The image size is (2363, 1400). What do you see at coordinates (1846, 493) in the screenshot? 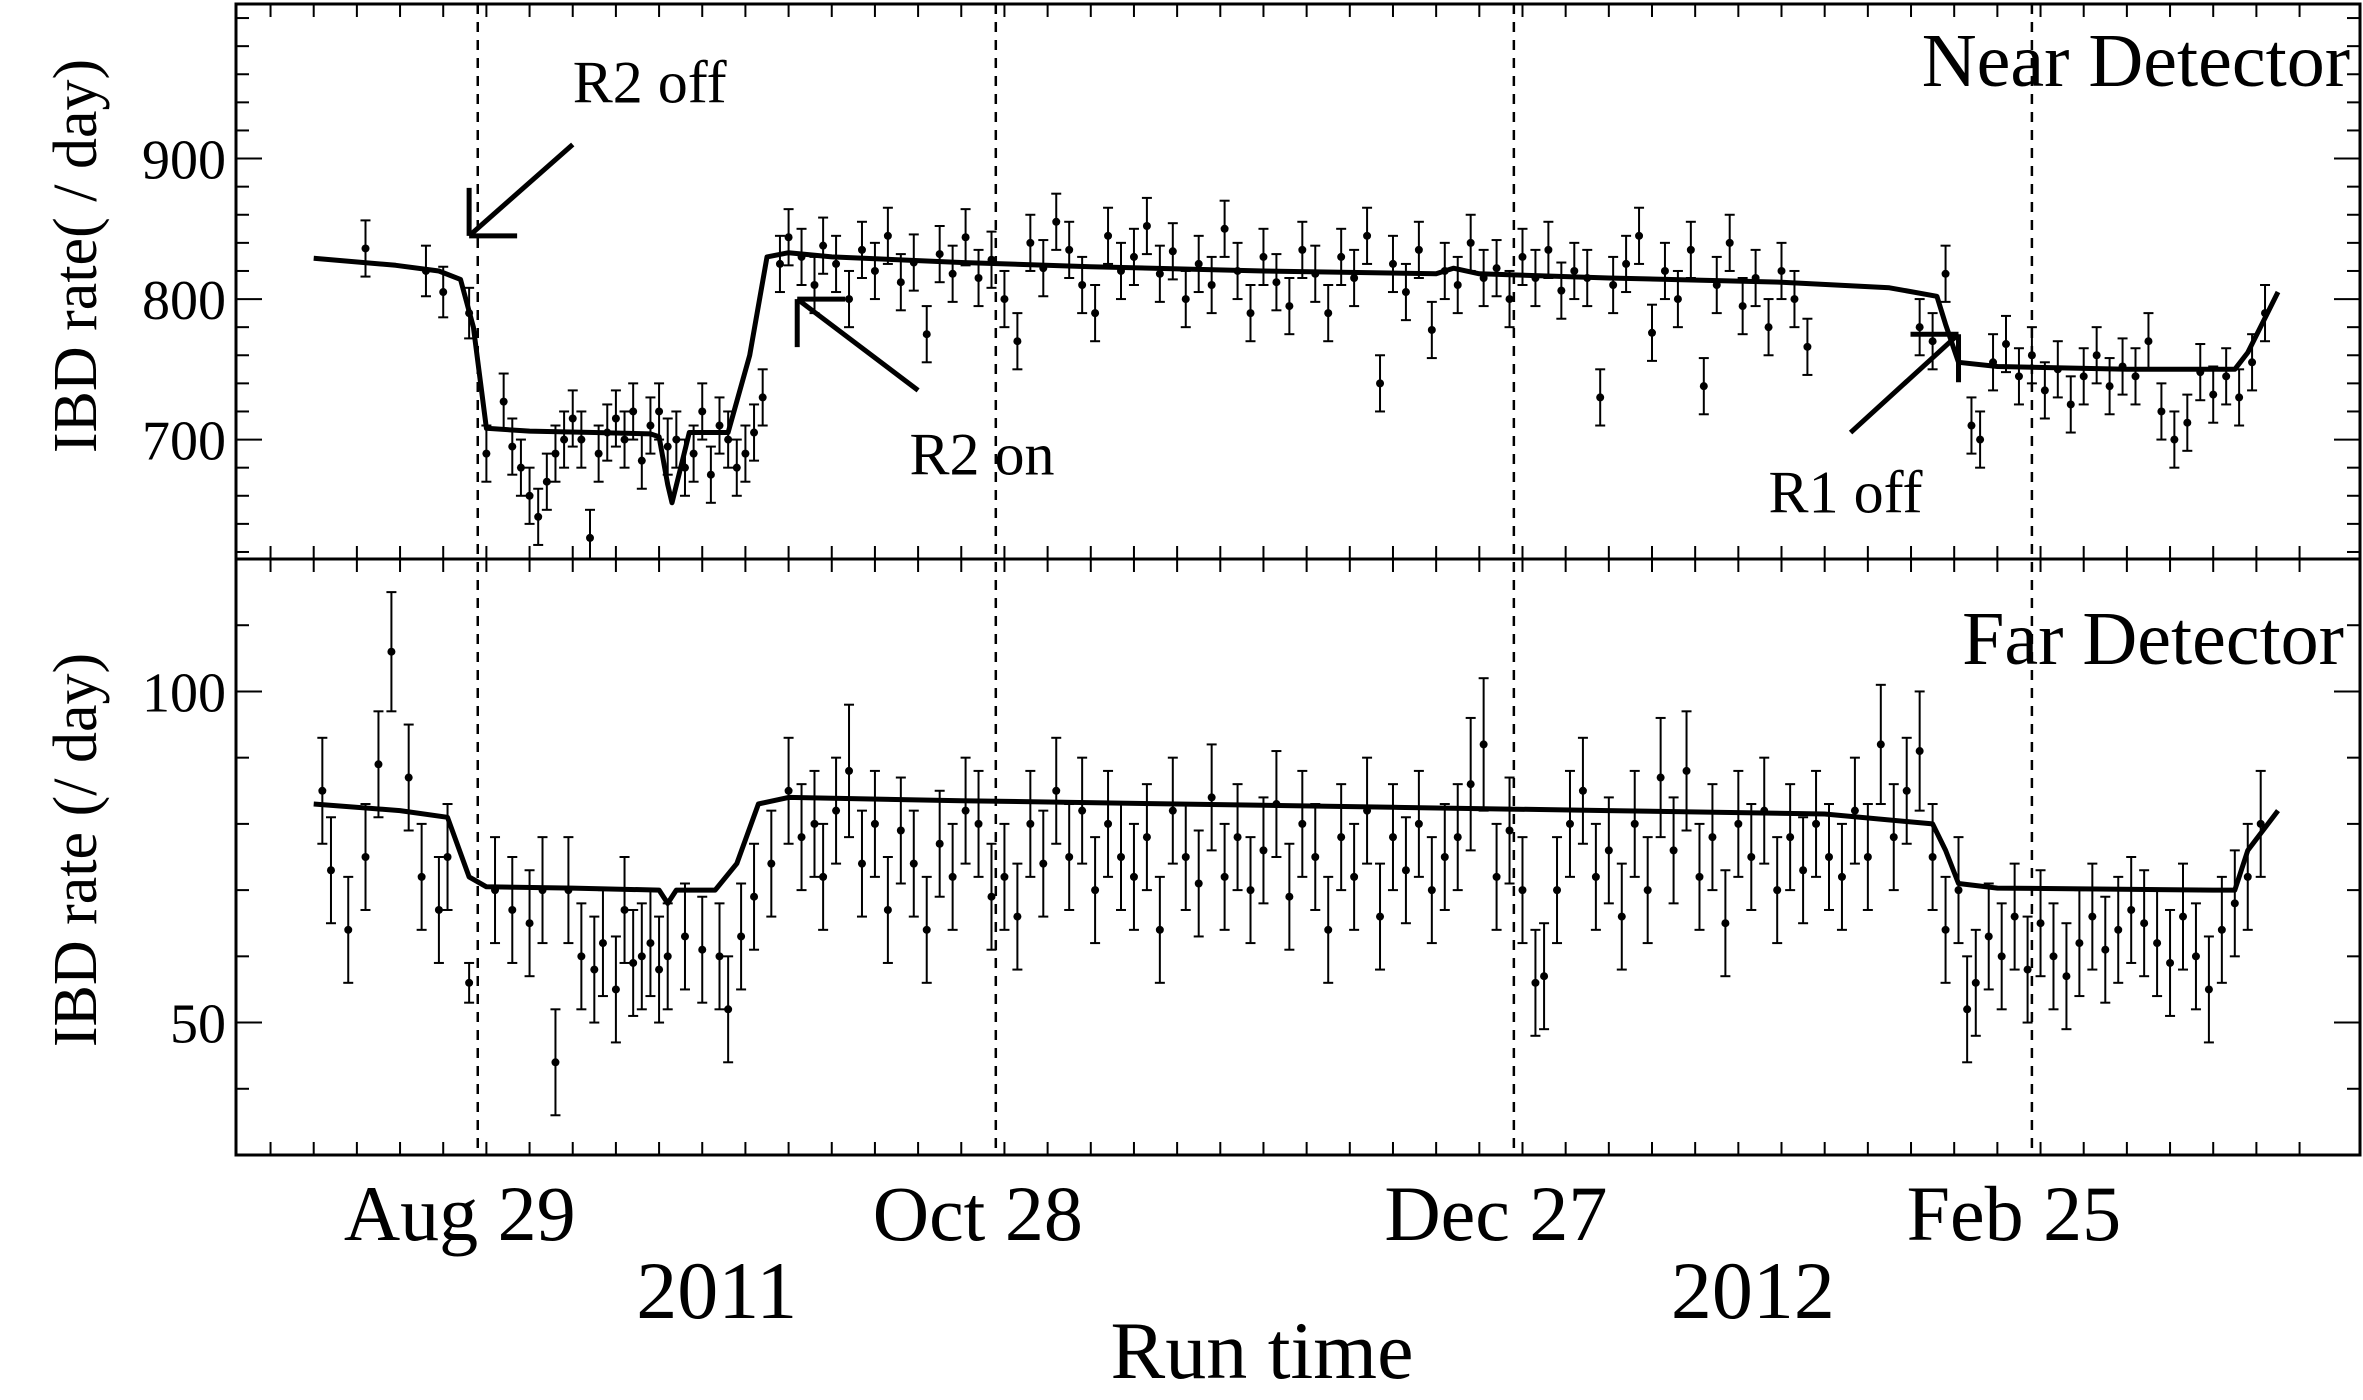
I see `near-annotation-label: R1 off` at bounding box center [1846, 493].